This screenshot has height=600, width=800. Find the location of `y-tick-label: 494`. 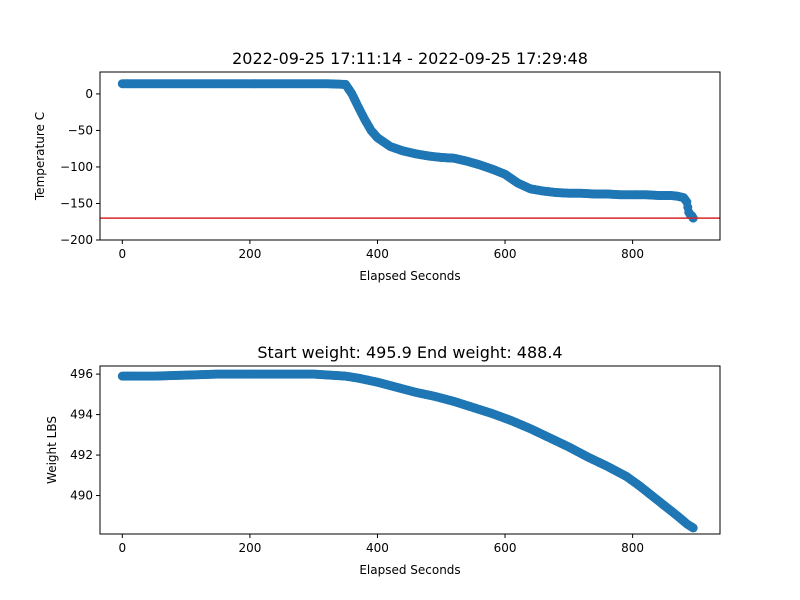

y-tick-label: 494 is located at coordinates (81, 415).